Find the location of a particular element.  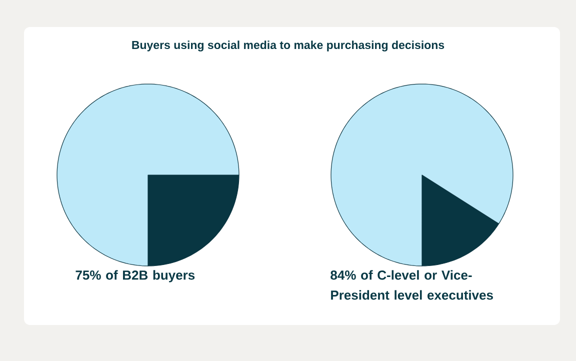

text: 84% of C-level or Vice-President level executives is located at coordinates (411, 285).